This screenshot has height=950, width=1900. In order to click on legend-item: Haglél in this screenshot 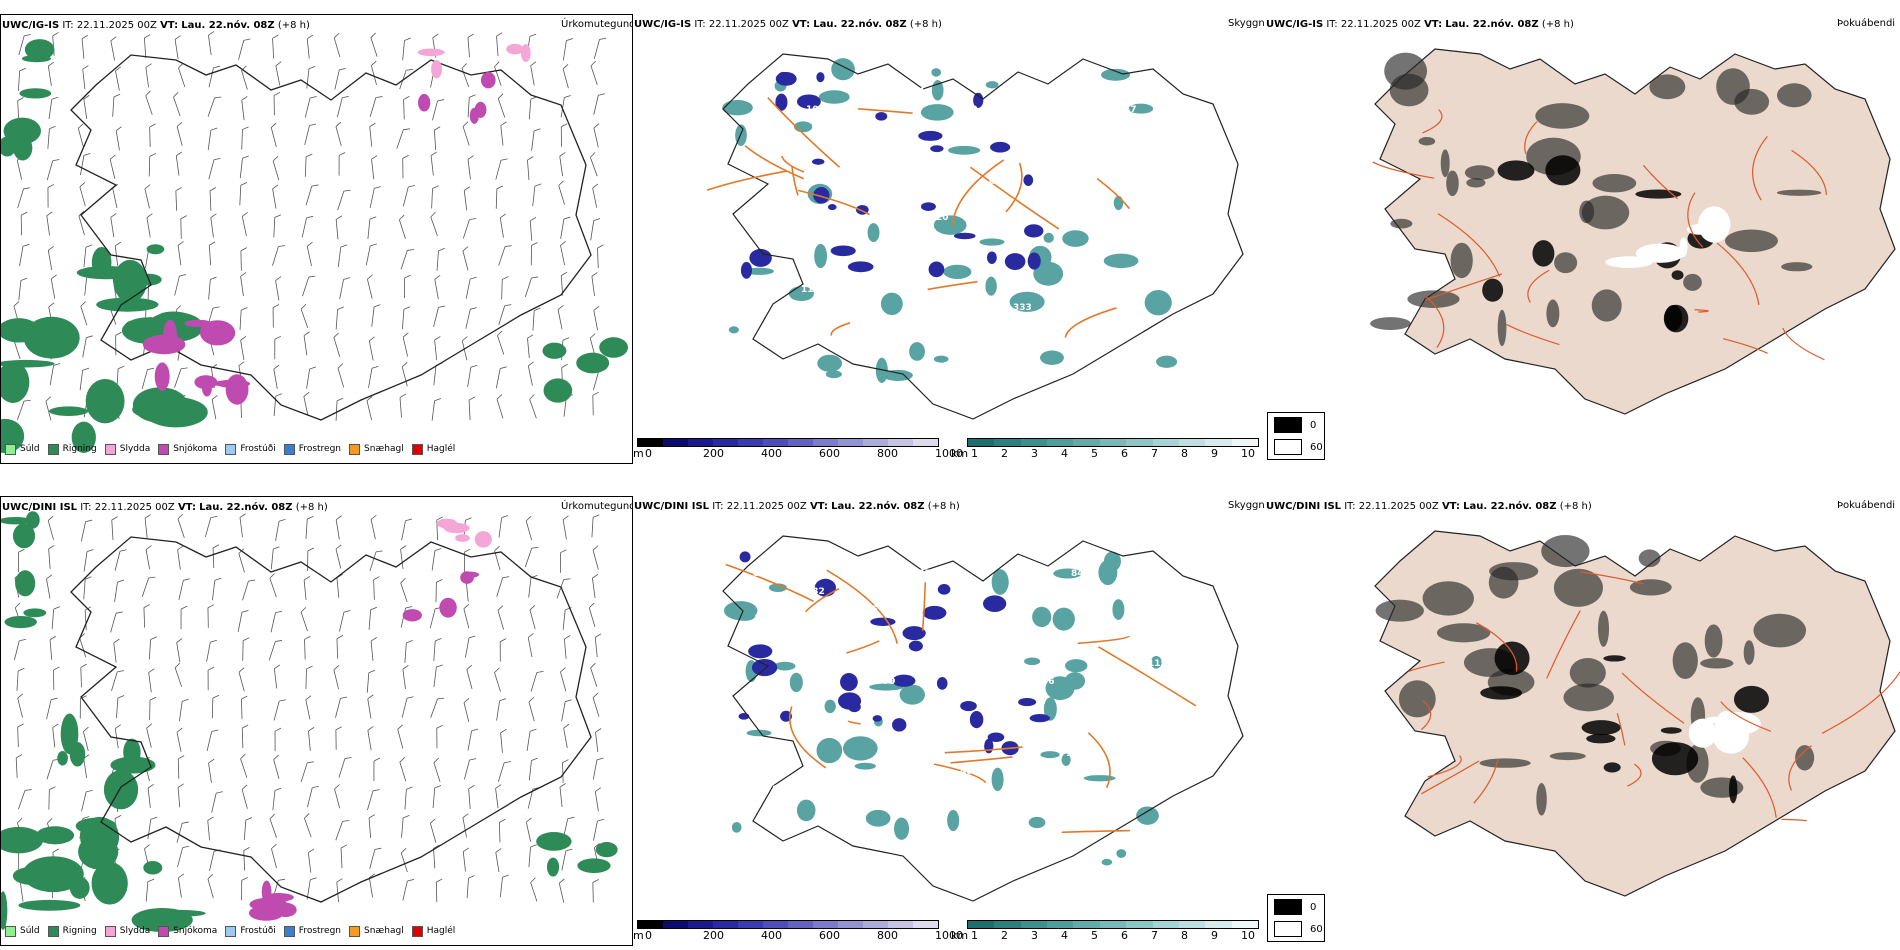, I will do `click(433, 931)`.